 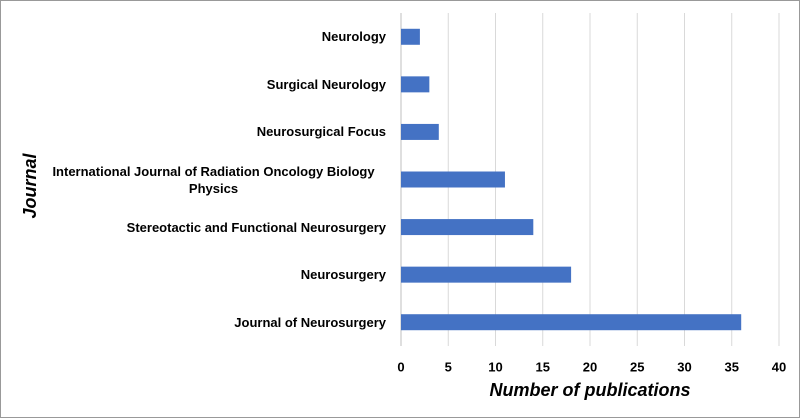 I want to click on x-tick-label: 35, so click(x=732, y=366).